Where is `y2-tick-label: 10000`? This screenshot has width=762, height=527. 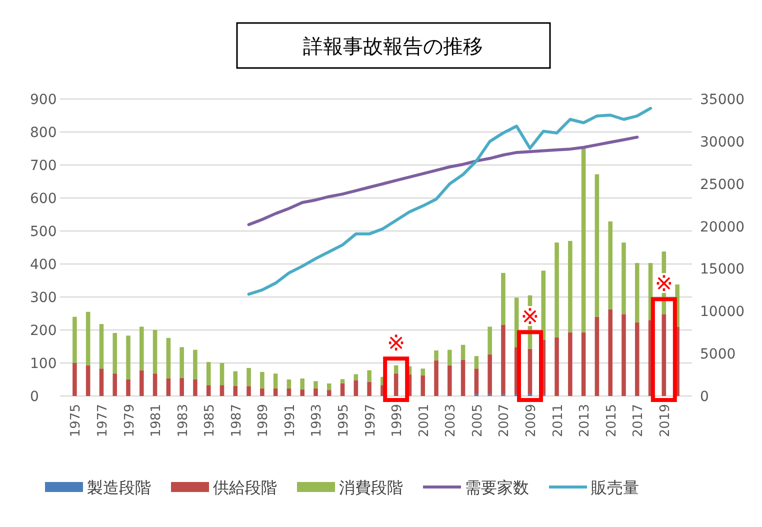
y2-tick-label: 10000 is located at coordinates (722, 312).